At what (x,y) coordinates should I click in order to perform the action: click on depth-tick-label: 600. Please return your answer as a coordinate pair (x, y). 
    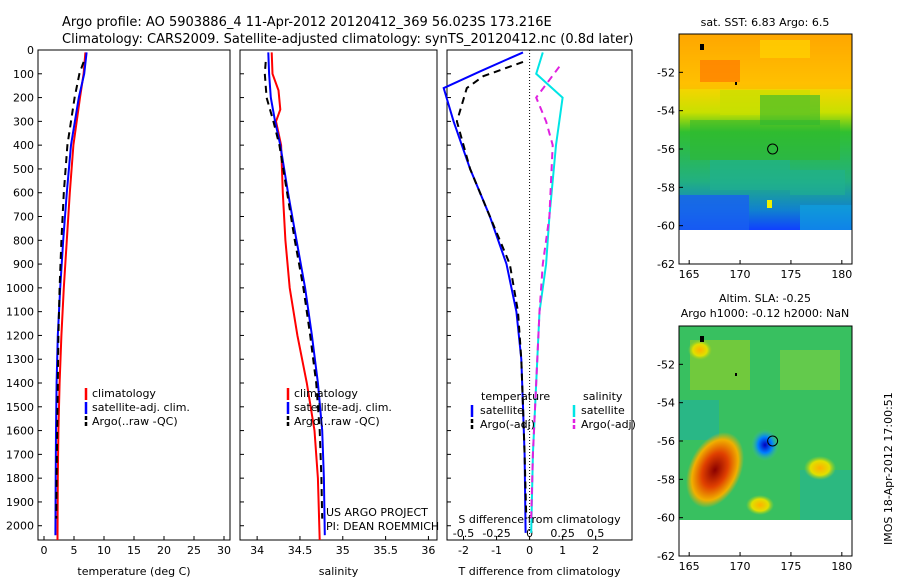
    Looking at the image, I should click on (23, 193).